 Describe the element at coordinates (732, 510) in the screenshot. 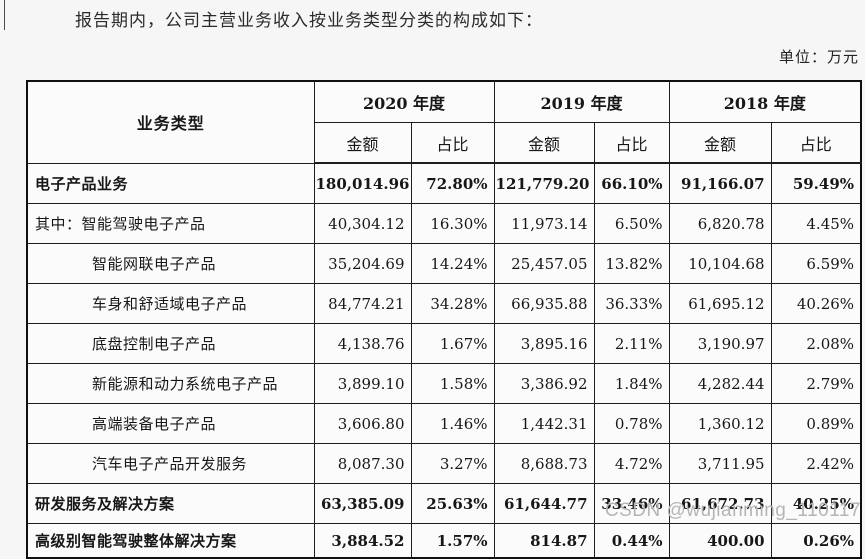

I see `watermark-text: CSDN @wujianming_110117` at that location.